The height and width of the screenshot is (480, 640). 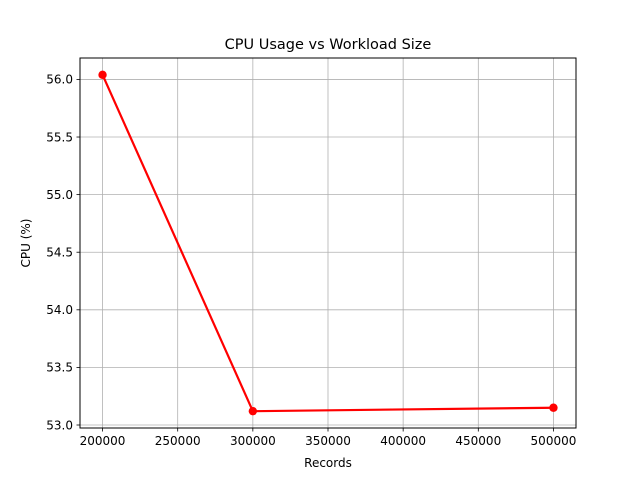 I want to click on y-tick-label: 55.0, so click(x=59, y=195).